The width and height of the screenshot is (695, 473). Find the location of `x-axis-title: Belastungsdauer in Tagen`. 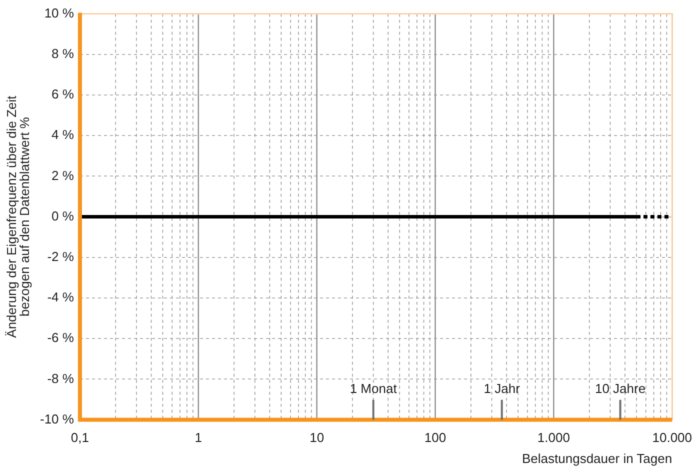

x-axis-title: Belastungsdauer in Tagen is located at coordinates (597, 458).